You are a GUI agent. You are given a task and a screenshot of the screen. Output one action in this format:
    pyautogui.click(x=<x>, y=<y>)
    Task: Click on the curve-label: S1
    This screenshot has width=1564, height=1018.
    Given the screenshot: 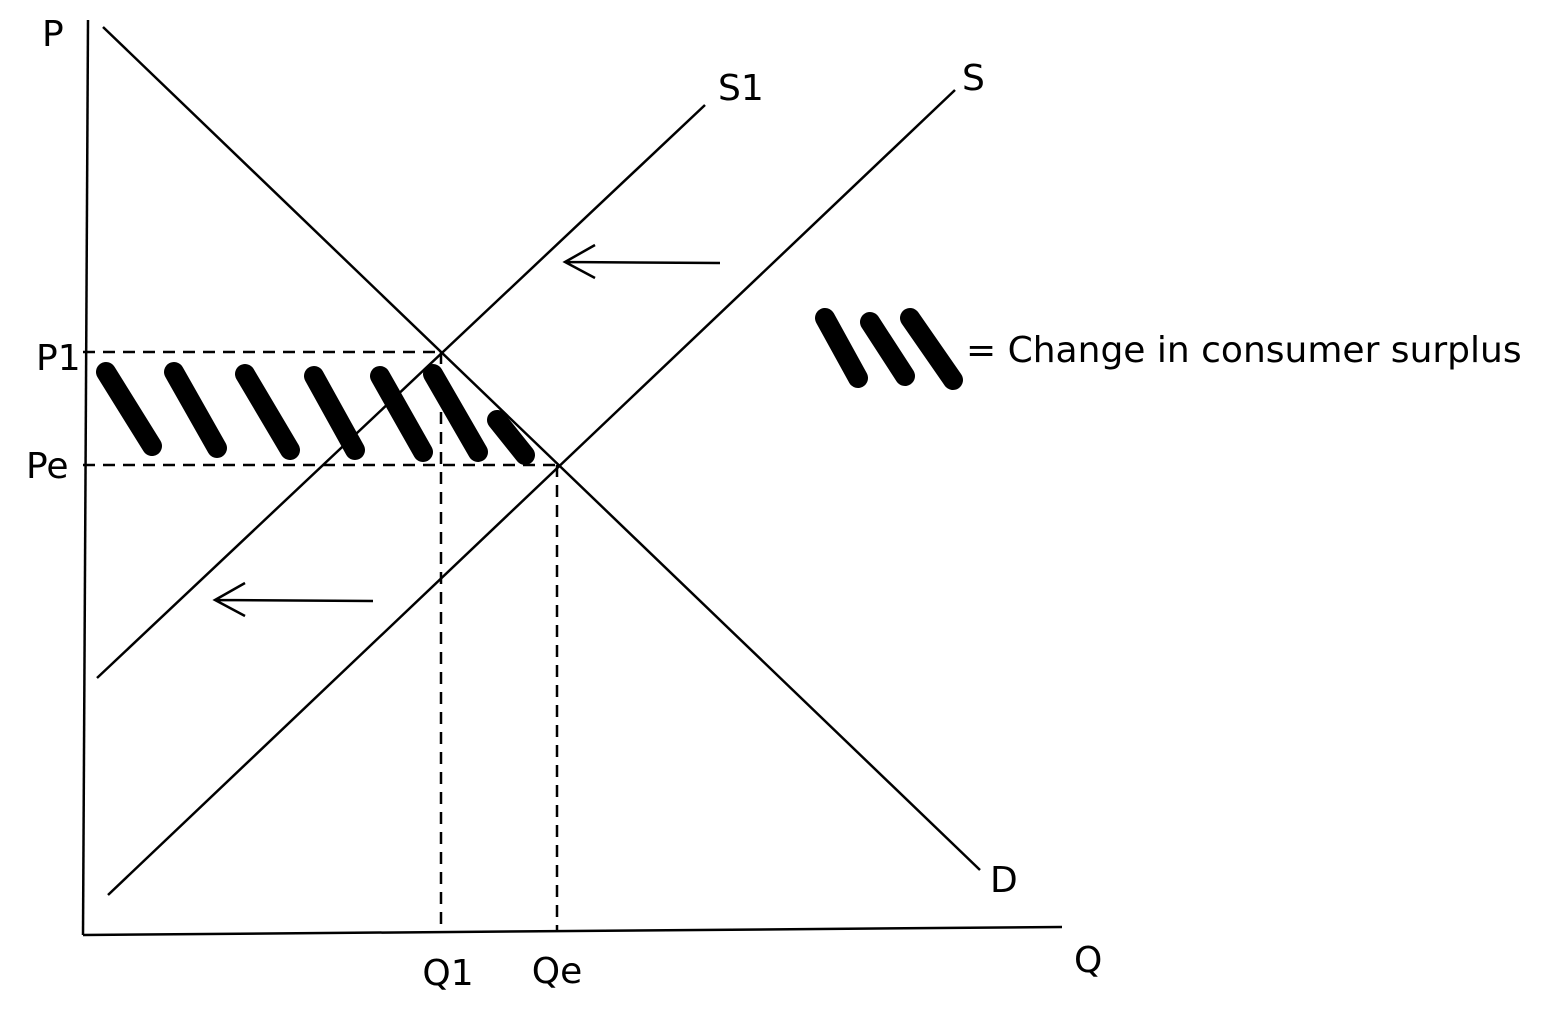 What is the action you would take?
    pyautogui.click(x=741, y=88)
    